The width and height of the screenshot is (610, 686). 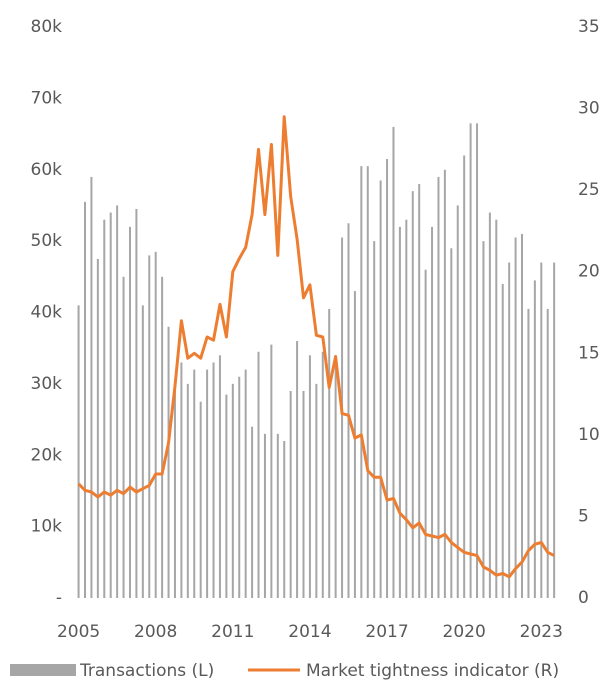 I want to click on y-tick-label: 20k, so click(x=47, y=455).